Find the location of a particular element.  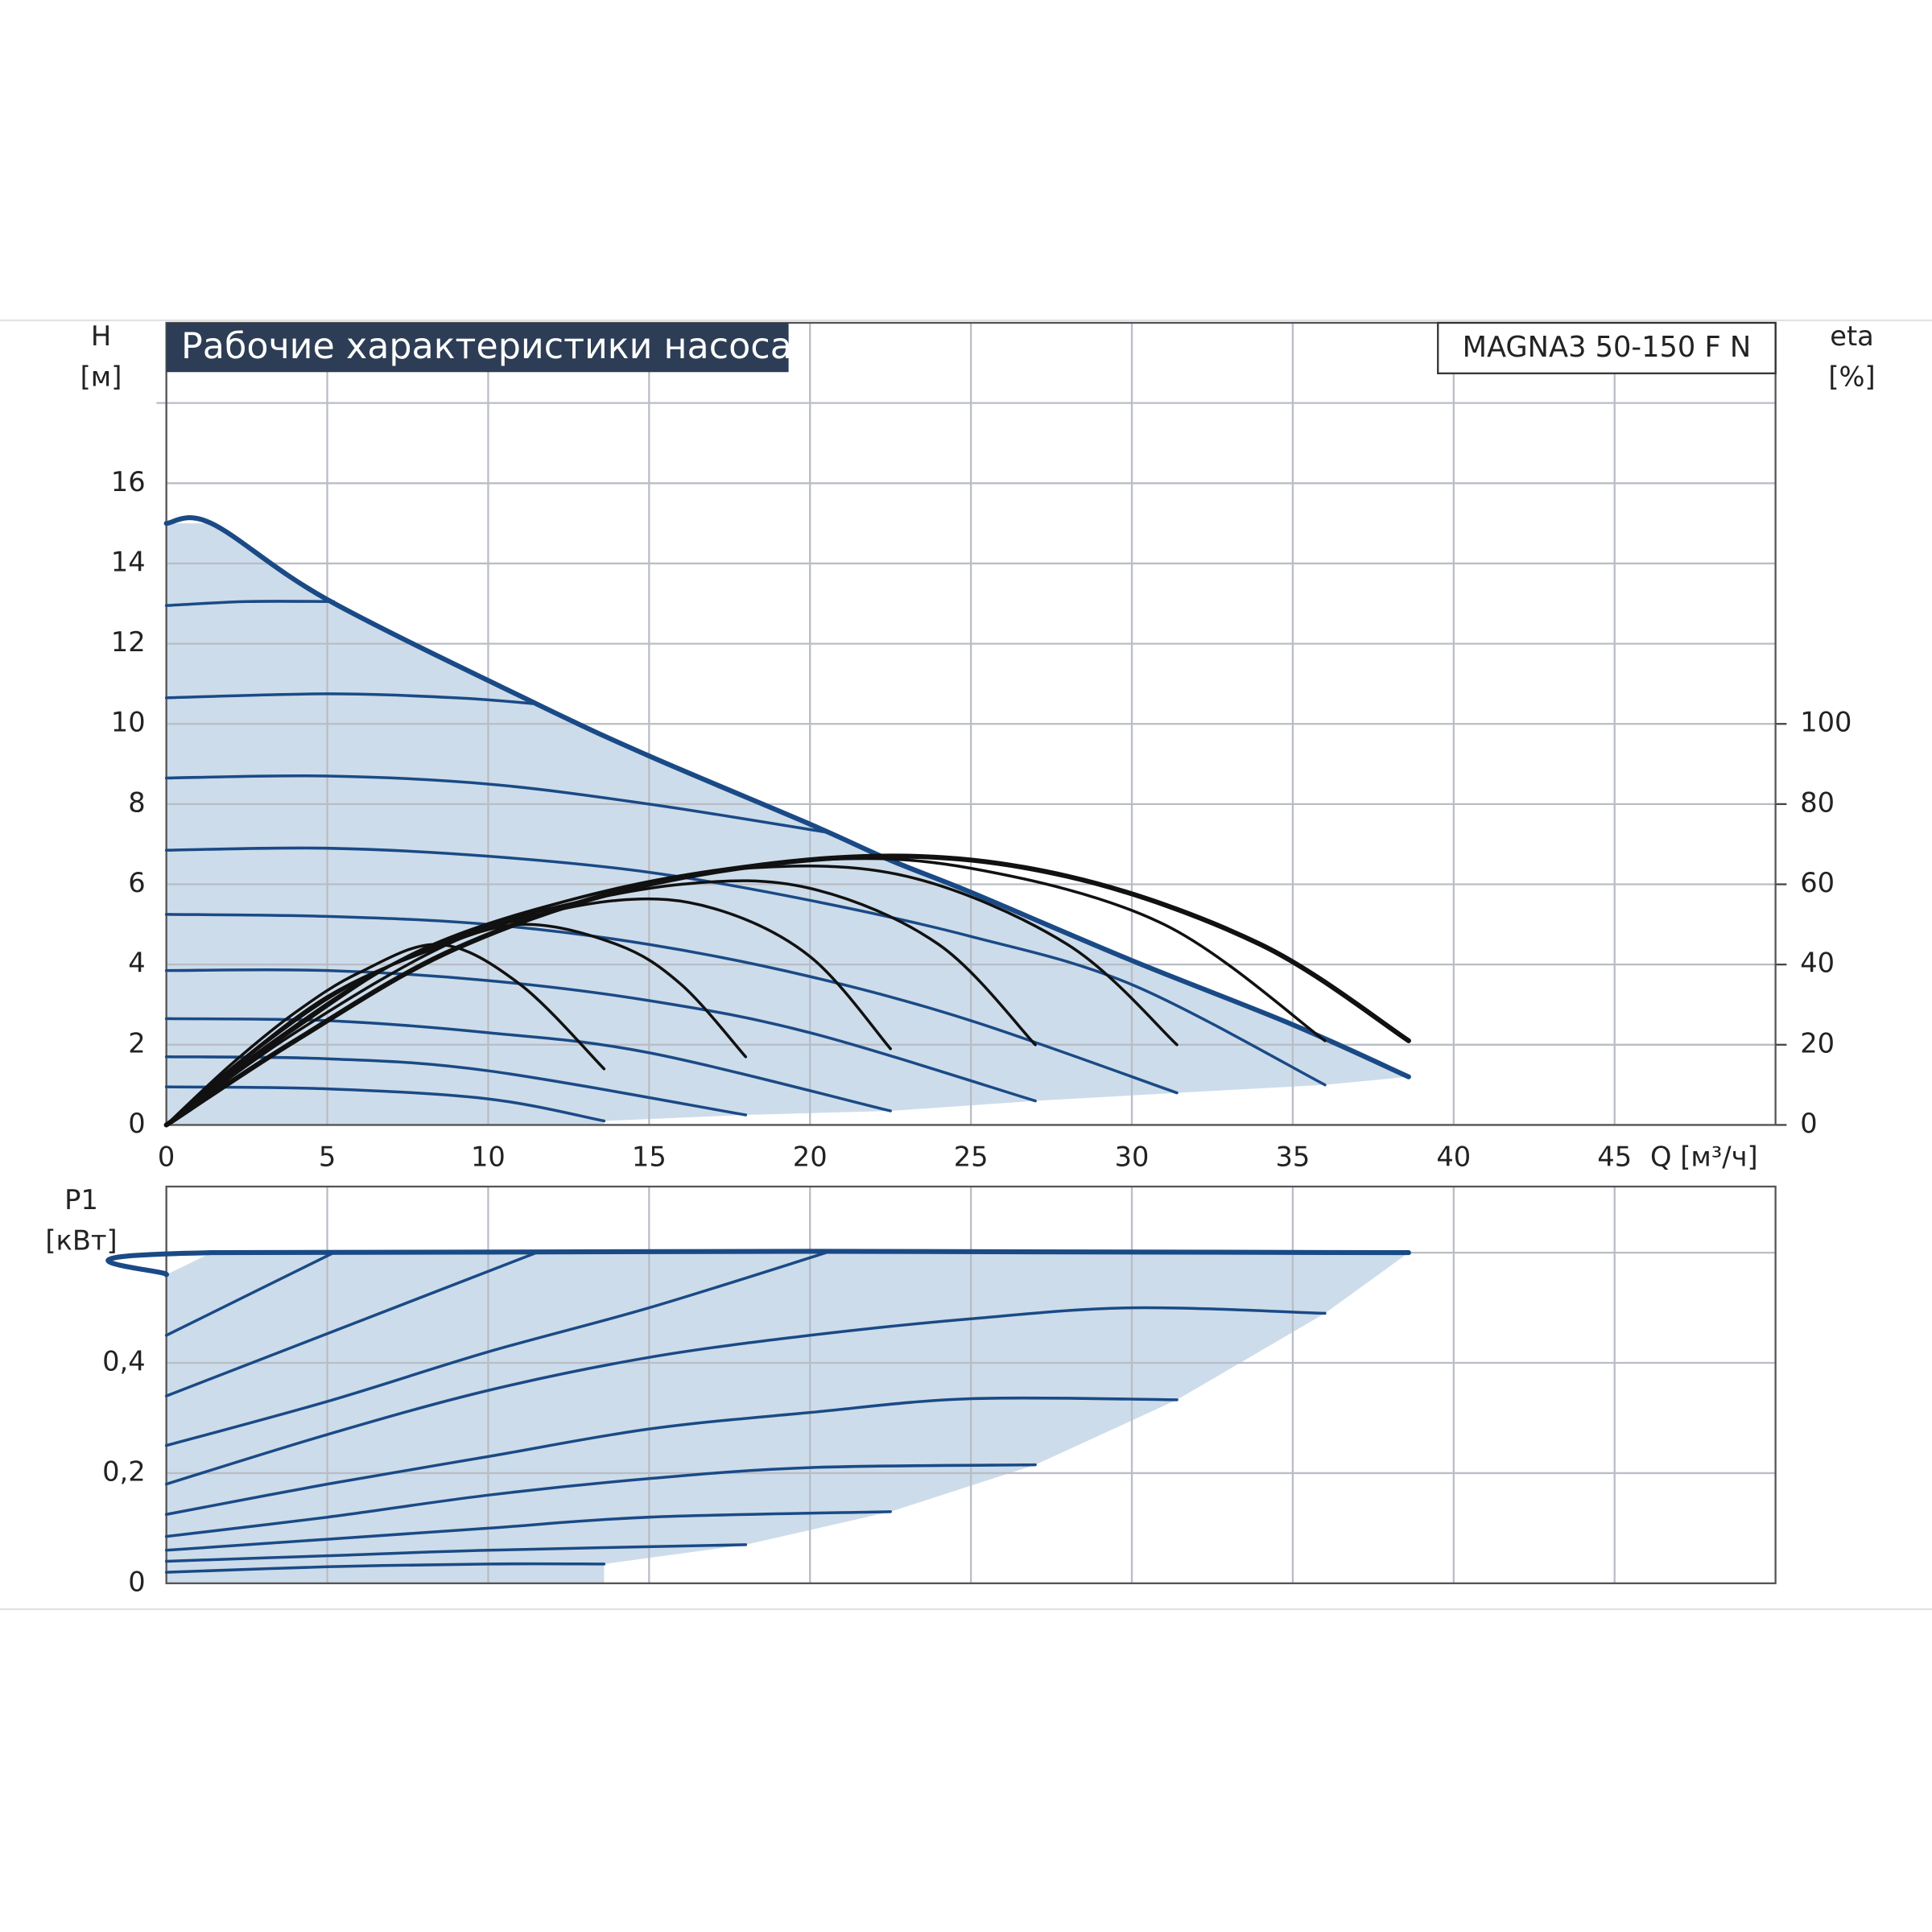

chart-title: Рабочие характеристики насоса is located at coordinates (486, 346).